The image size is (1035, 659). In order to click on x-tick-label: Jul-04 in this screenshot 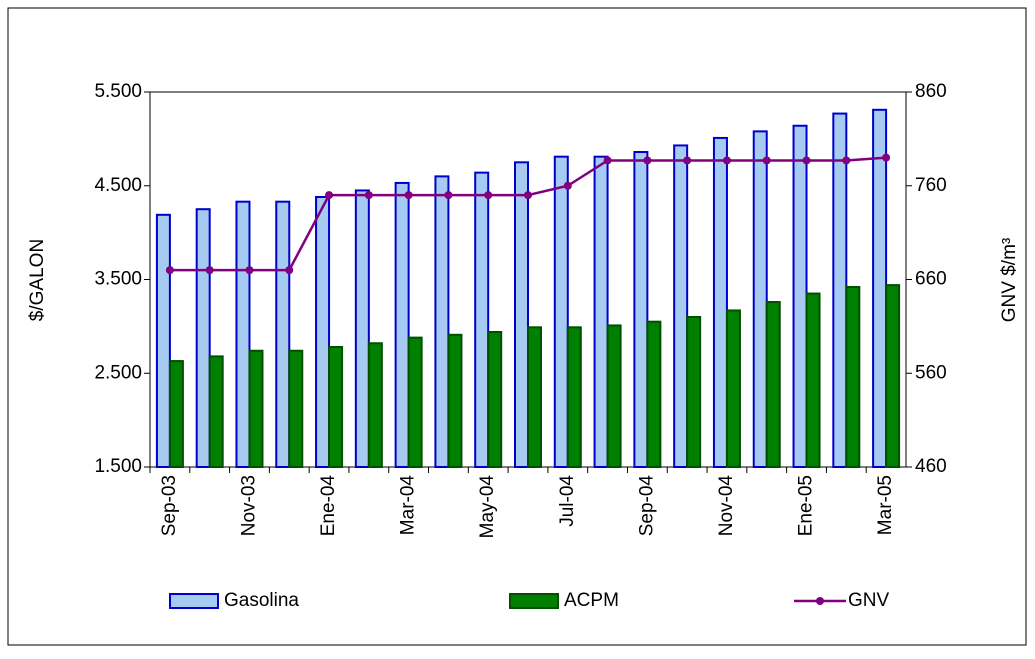, I will do `click(567, 501)`.